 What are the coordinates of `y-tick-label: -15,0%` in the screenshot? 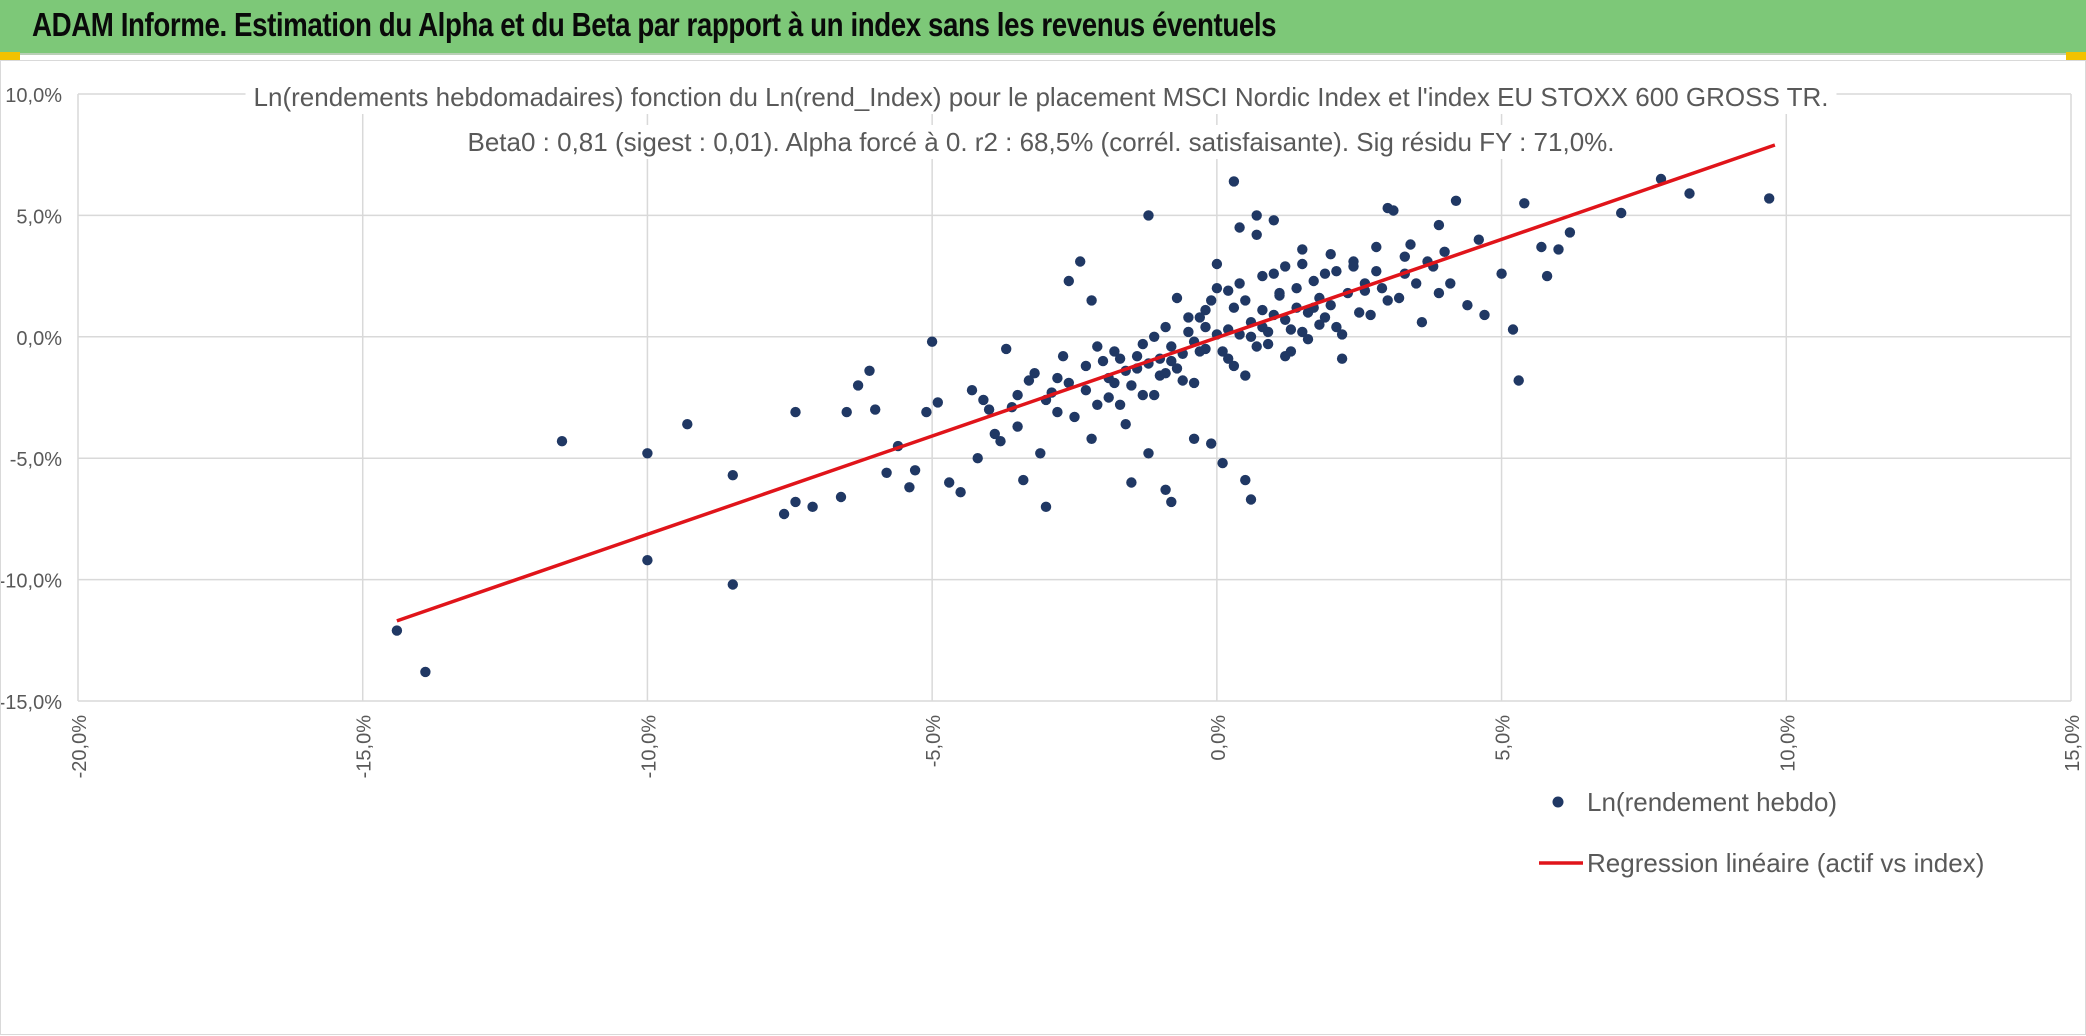 It's located at (31, 703).